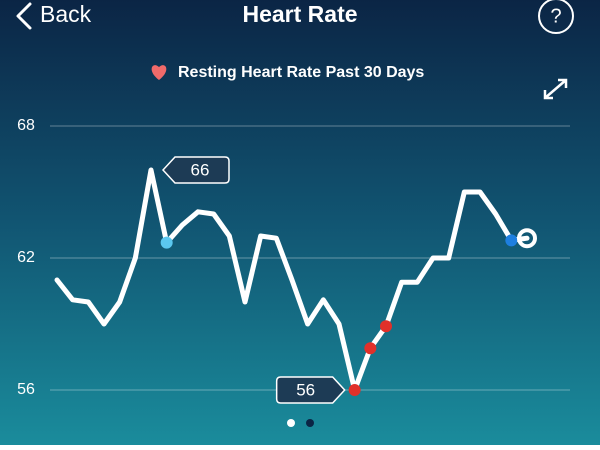 The height and width of the screenshot is (450, 600). I want to click on max-callout, so click(195, 170).